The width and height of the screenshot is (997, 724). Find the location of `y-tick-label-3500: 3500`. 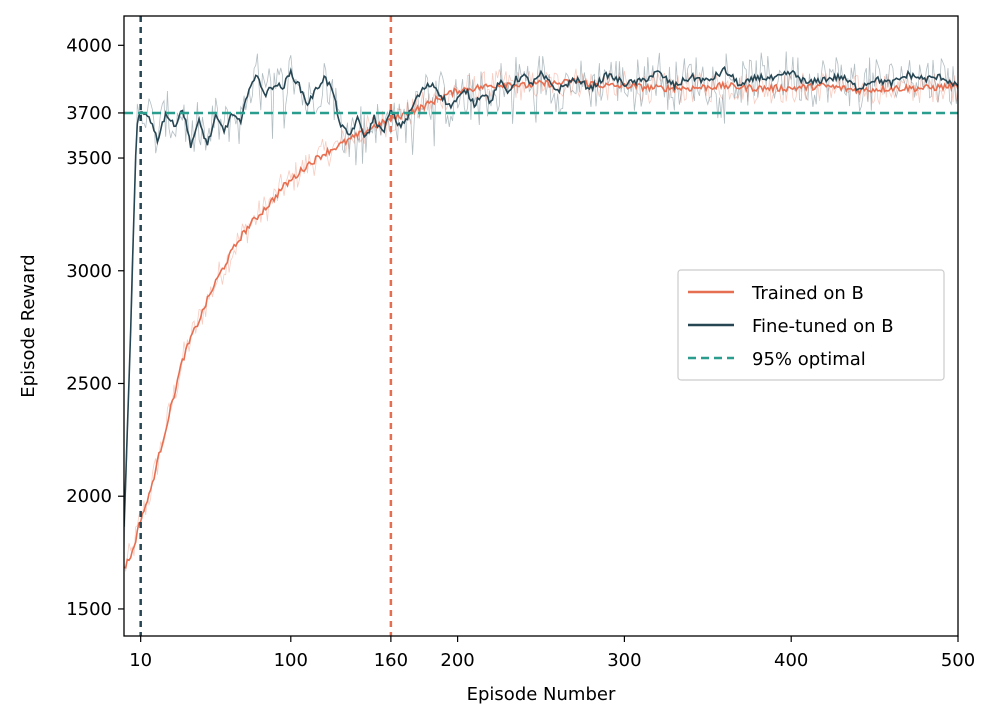

y-tick-label-3500: 3500 is located at coordinates (89, 158).